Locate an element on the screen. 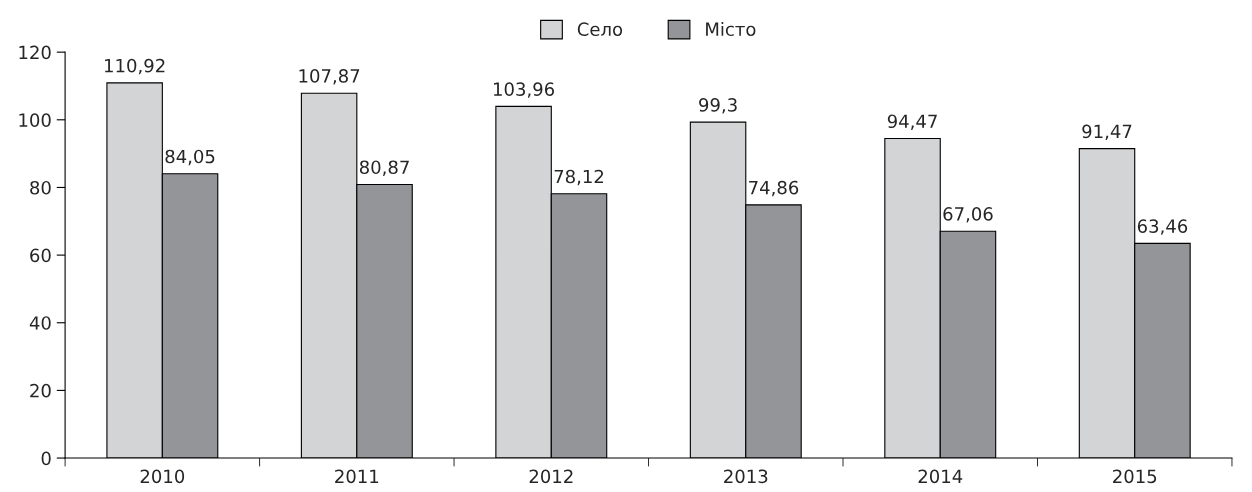 This screenshot has height=492, width=1252. x-tick-label: 2010 is located at coordinates (162, 476).